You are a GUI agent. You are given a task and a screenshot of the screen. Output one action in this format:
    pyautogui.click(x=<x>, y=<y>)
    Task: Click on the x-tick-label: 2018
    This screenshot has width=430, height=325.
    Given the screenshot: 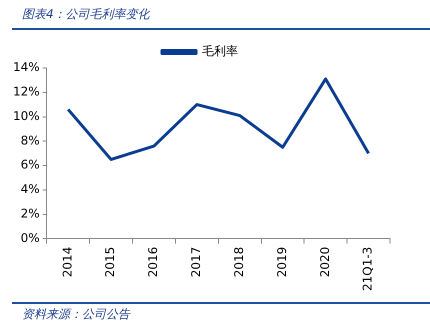 What is the action you would take?
    pyautogui.click(x=239, y=262)
    